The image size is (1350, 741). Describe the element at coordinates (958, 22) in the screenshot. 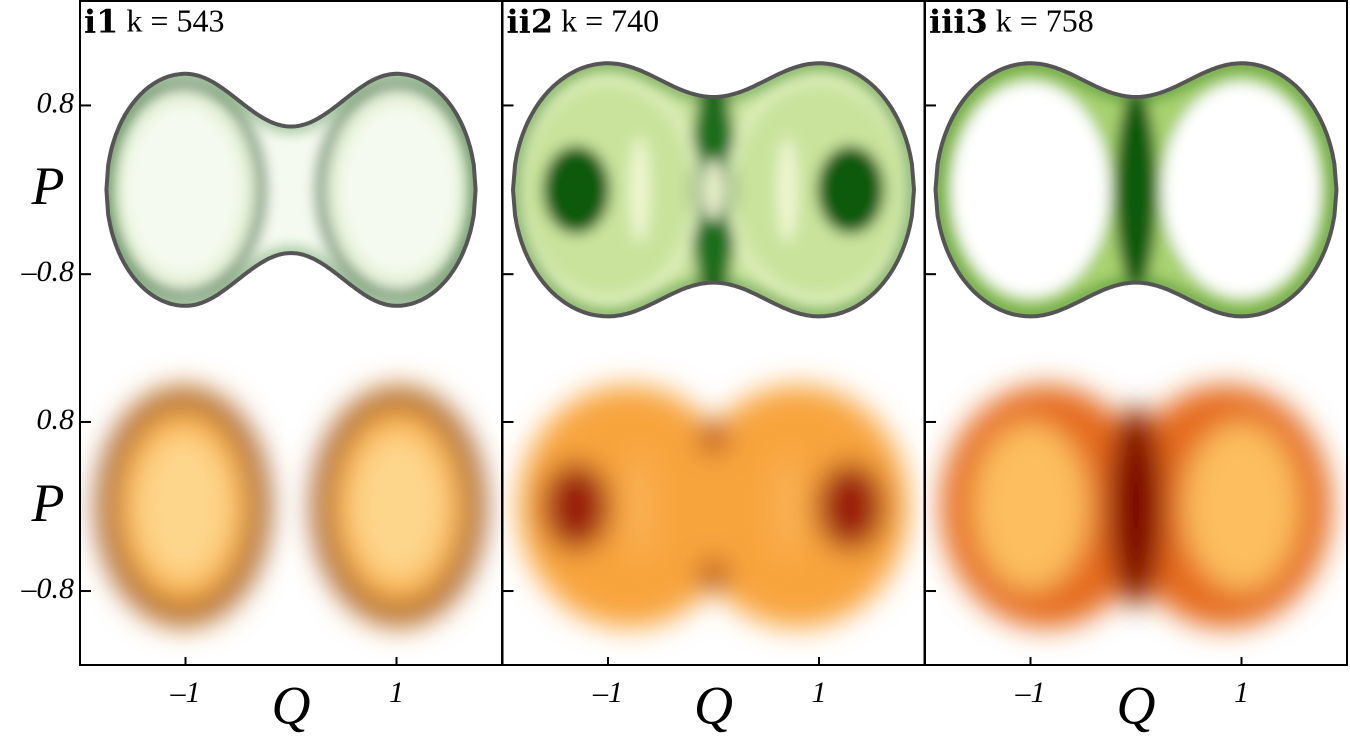

I see `panel-label: iii3` at that location.